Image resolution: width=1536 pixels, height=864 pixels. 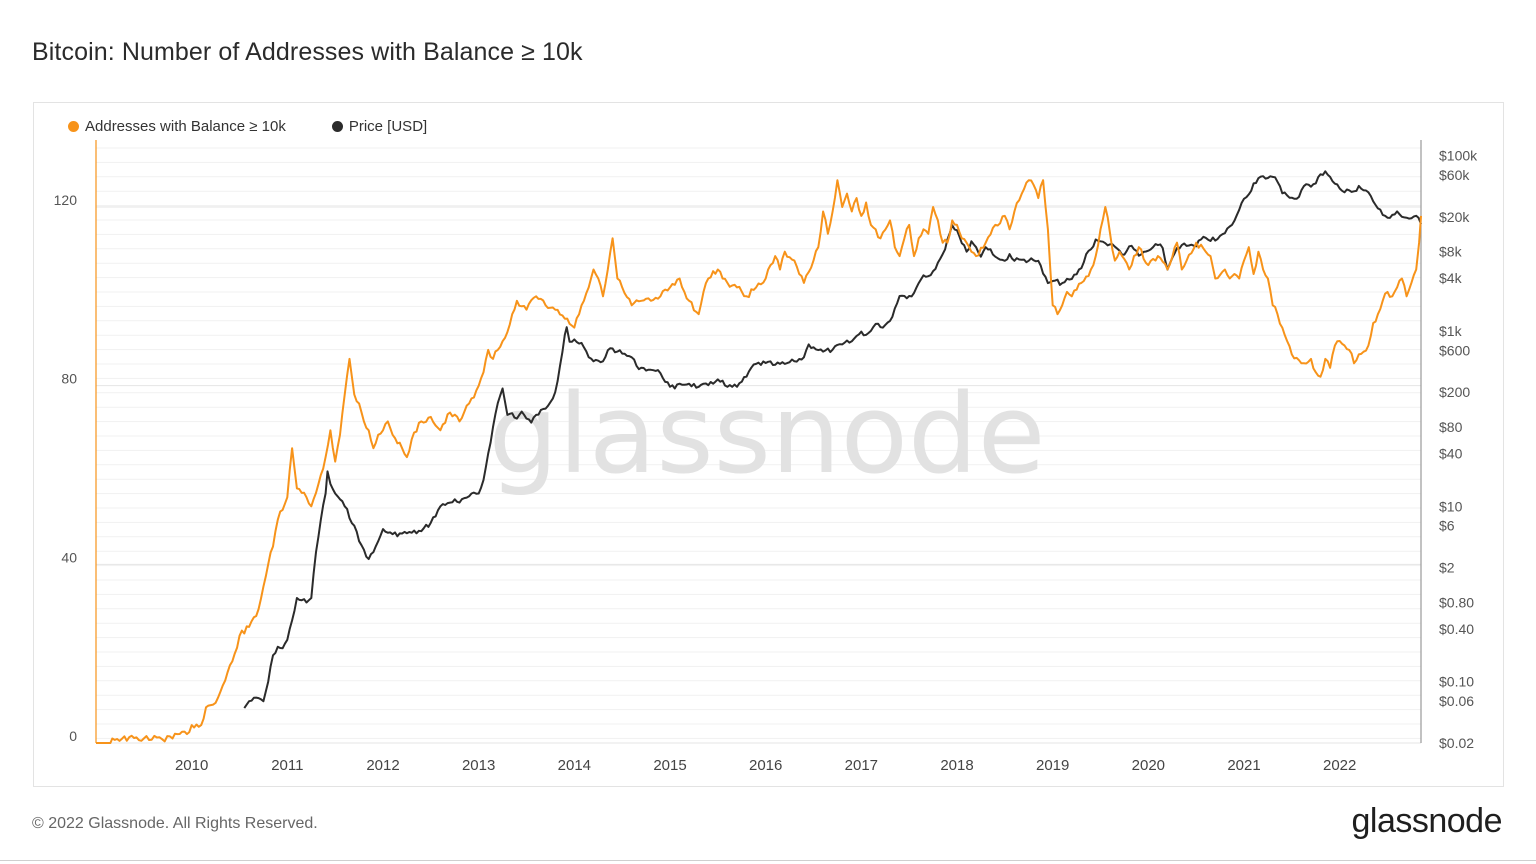 I want to click on brand-logo: glassnode, so click(x=1426, y=821).